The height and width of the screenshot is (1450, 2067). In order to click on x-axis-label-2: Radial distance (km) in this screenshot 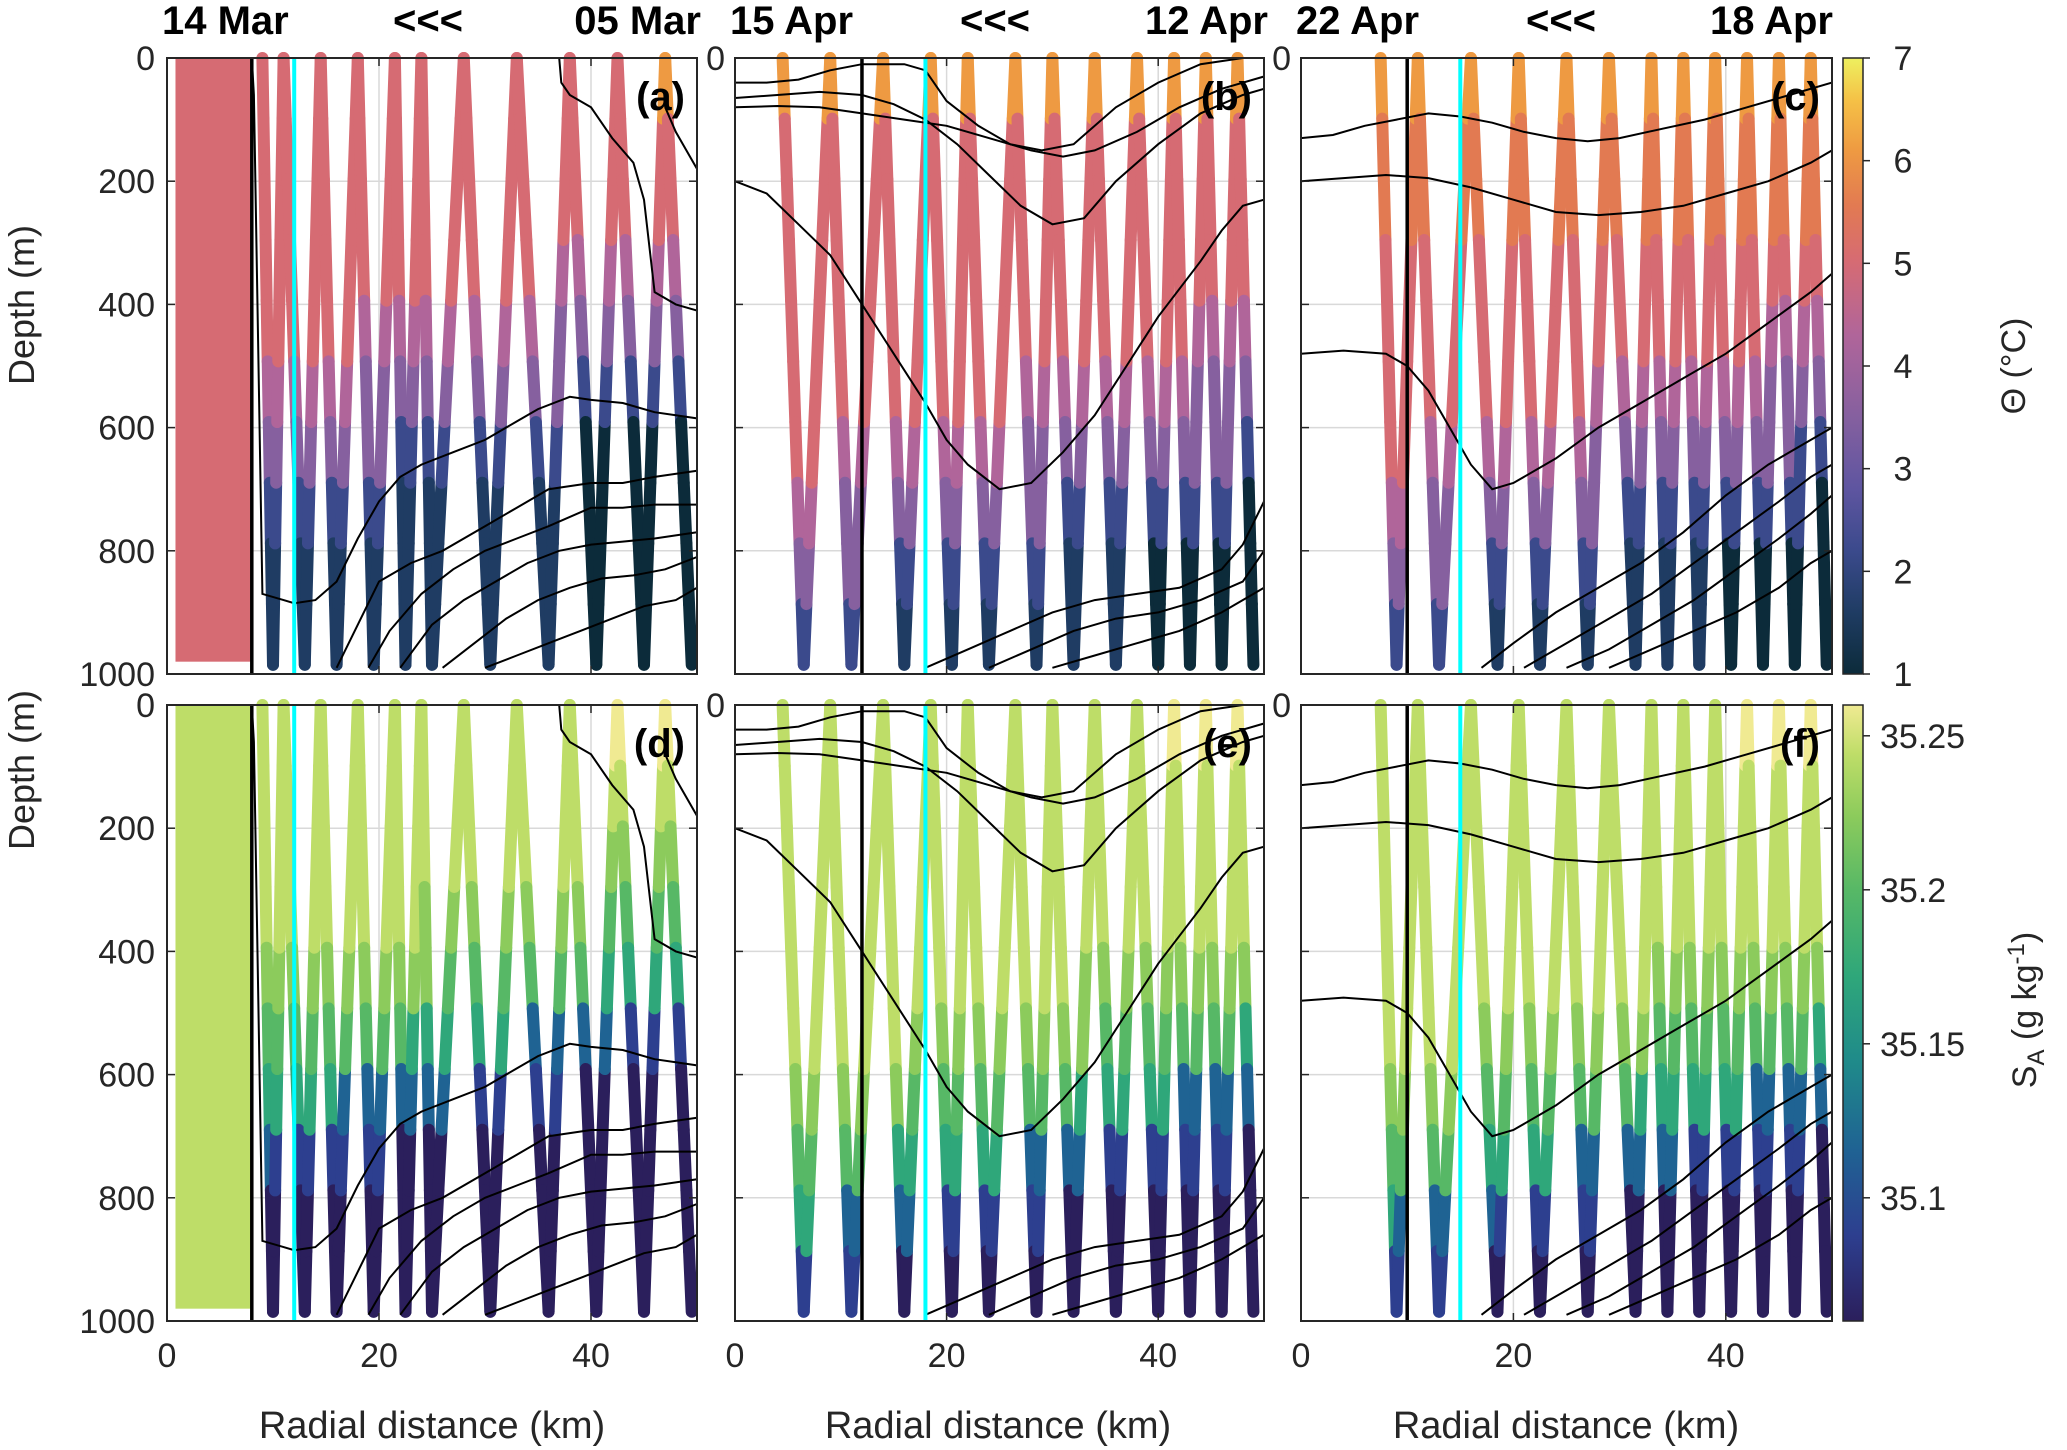, I will do `click(998, 1426)`.